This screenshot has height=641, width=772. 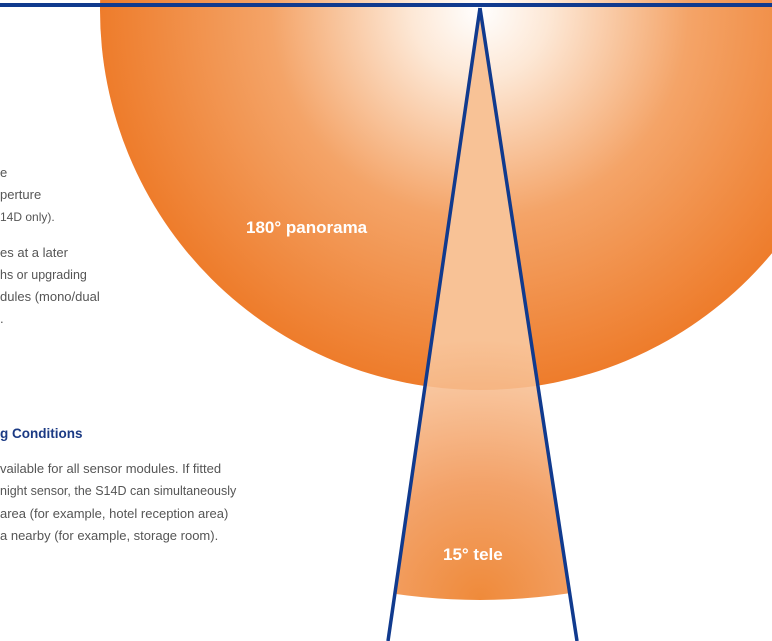 What do you see at coordinates (4, 172) in the screenshot?
I see `text-line: e` at bounding box center [4, 172].